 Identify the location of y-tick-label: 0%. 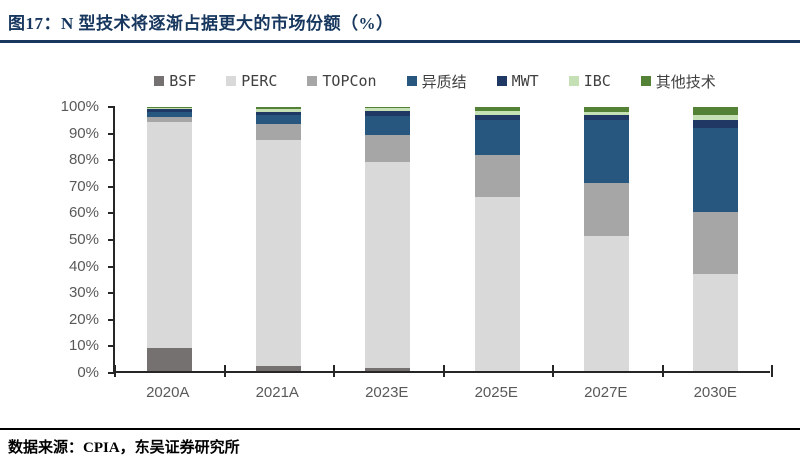
(88, 372).